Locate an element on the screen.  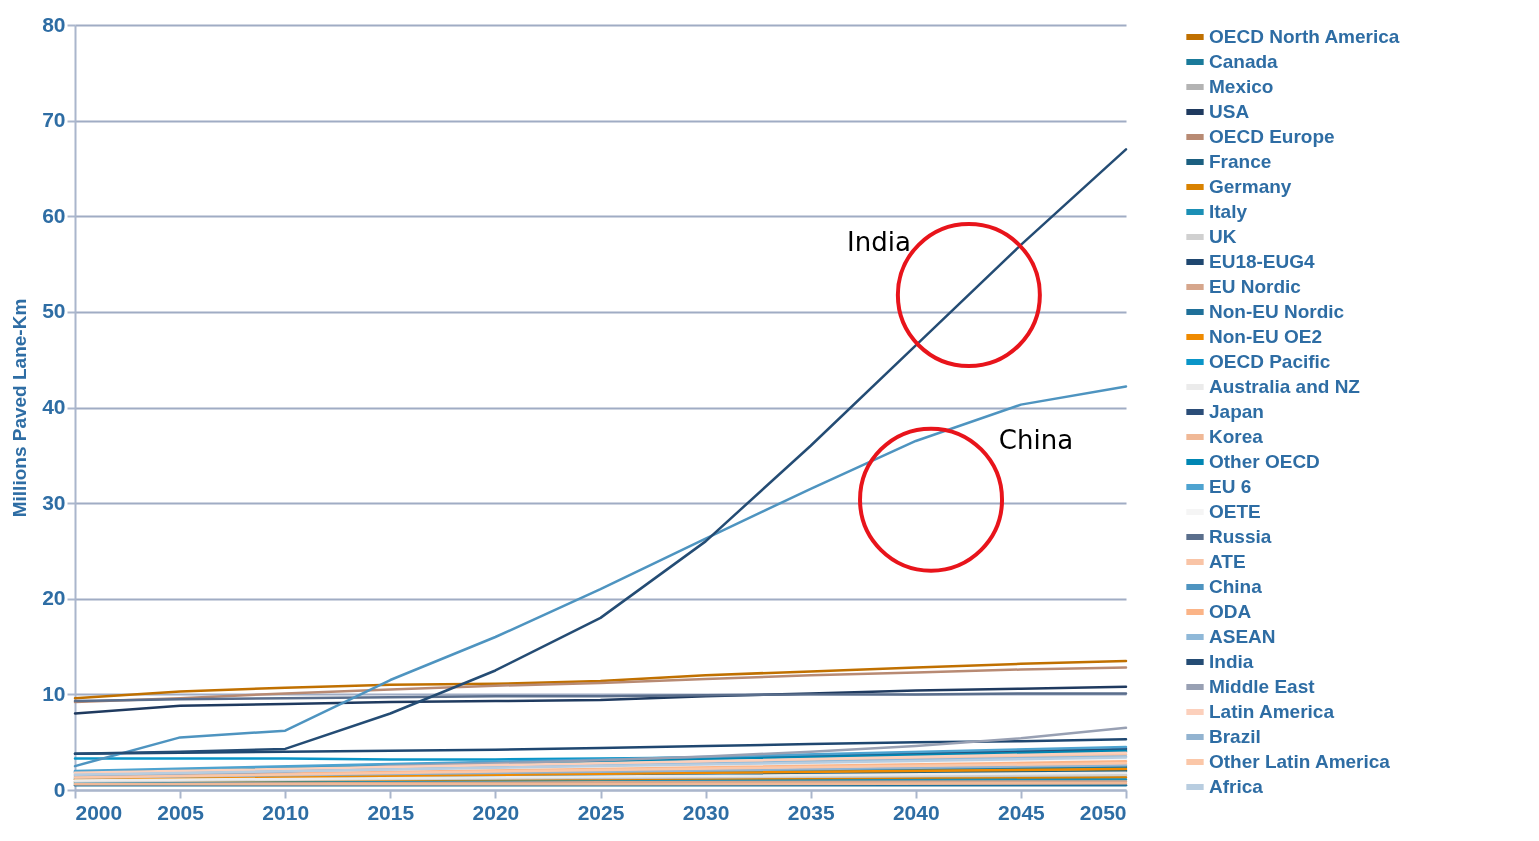
y-tick-label: 0 is located at coordinates (59, 789).